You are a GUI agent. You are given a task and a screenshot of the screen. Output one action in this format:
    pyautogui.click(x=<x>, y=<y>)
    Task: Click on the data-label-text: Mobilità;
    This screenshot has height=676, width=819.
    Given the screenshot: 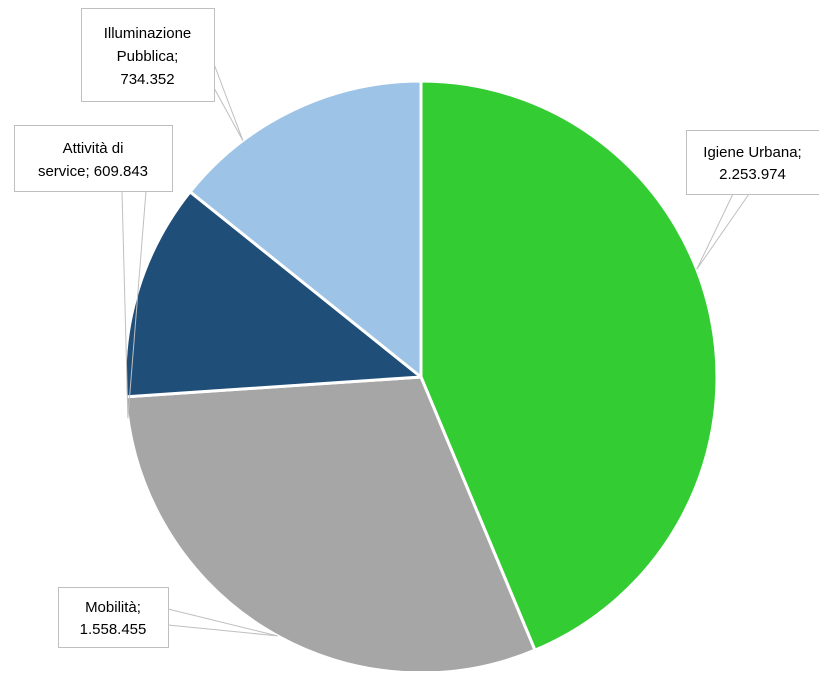 What is the action you would take?
    pyautogui.click(x=113, y=607)
    